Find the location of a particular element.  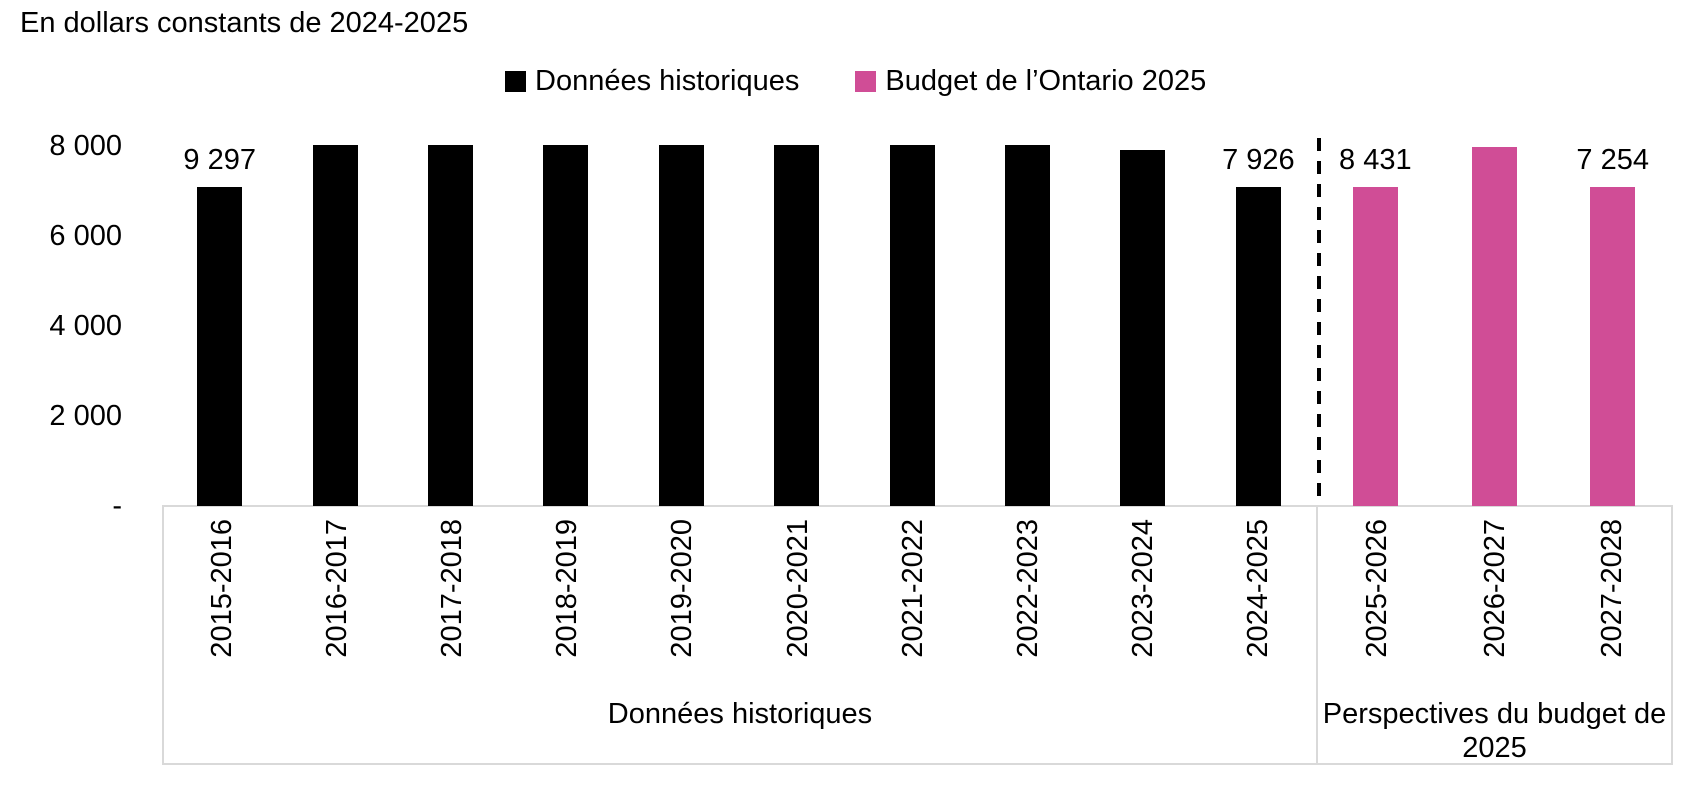

x-tick-slot-2021-2022: 2021-2022 is located at coordinates (912, 609).